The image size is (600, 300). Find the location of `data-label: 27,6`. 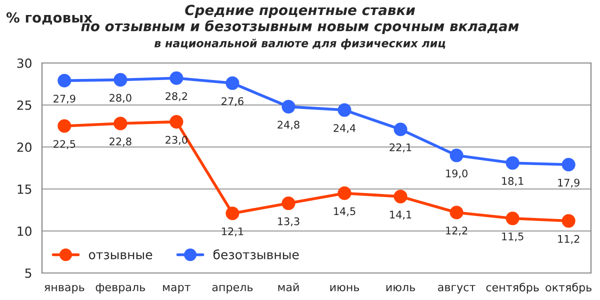

data-label: 27,6 is located at coordinates (233, 101).